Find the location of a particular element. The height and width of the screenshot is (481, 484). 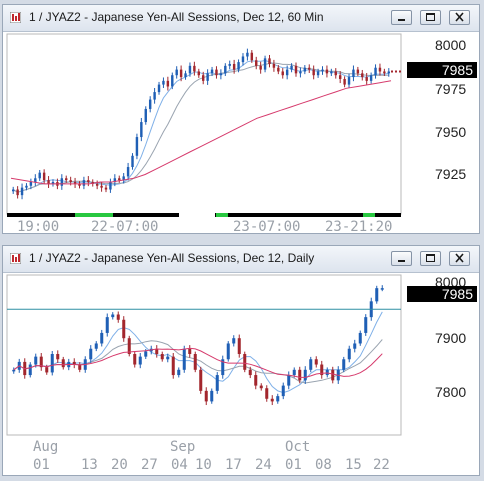

close-icon is located at coordinates (459, 17).